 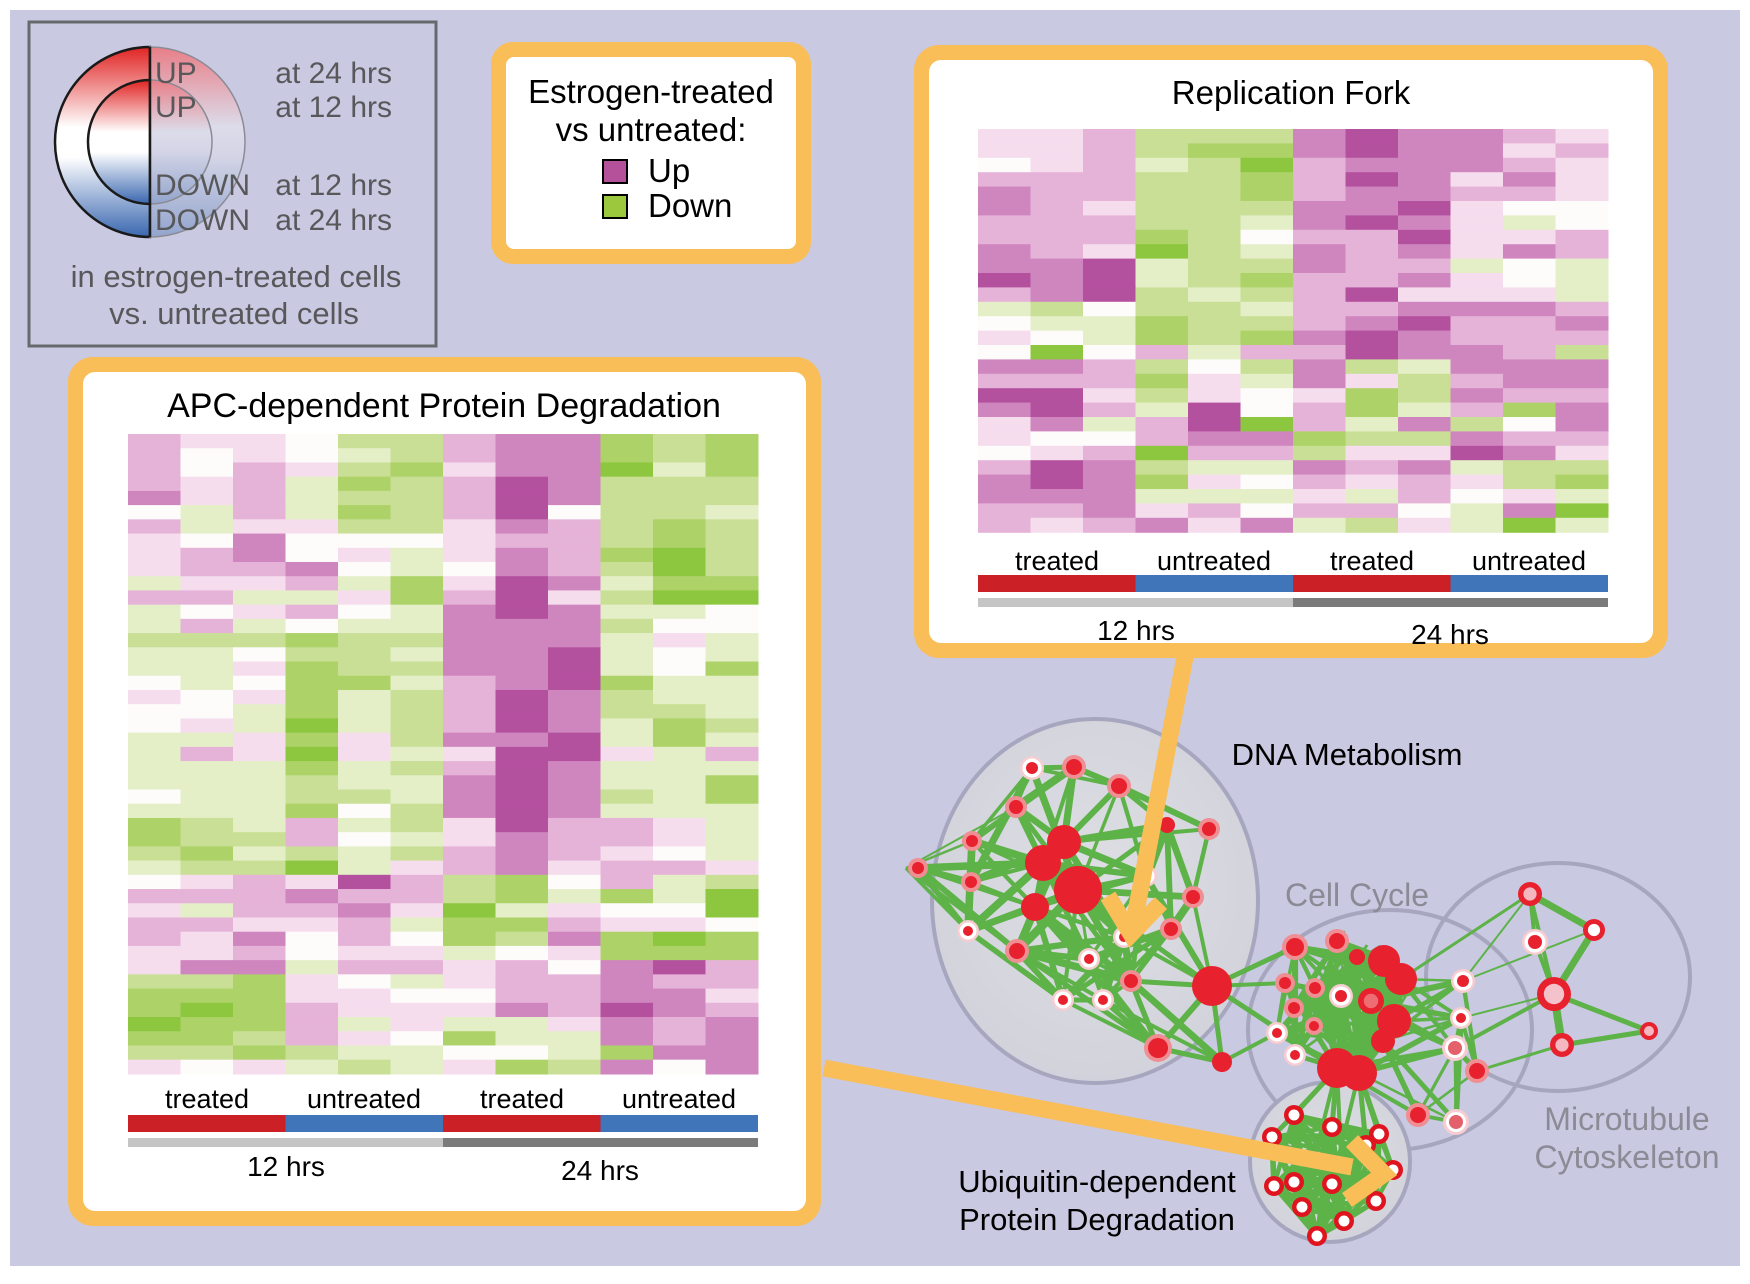 I want to click on svg-text: Estrogen-treated, so click(x=651, y=91).